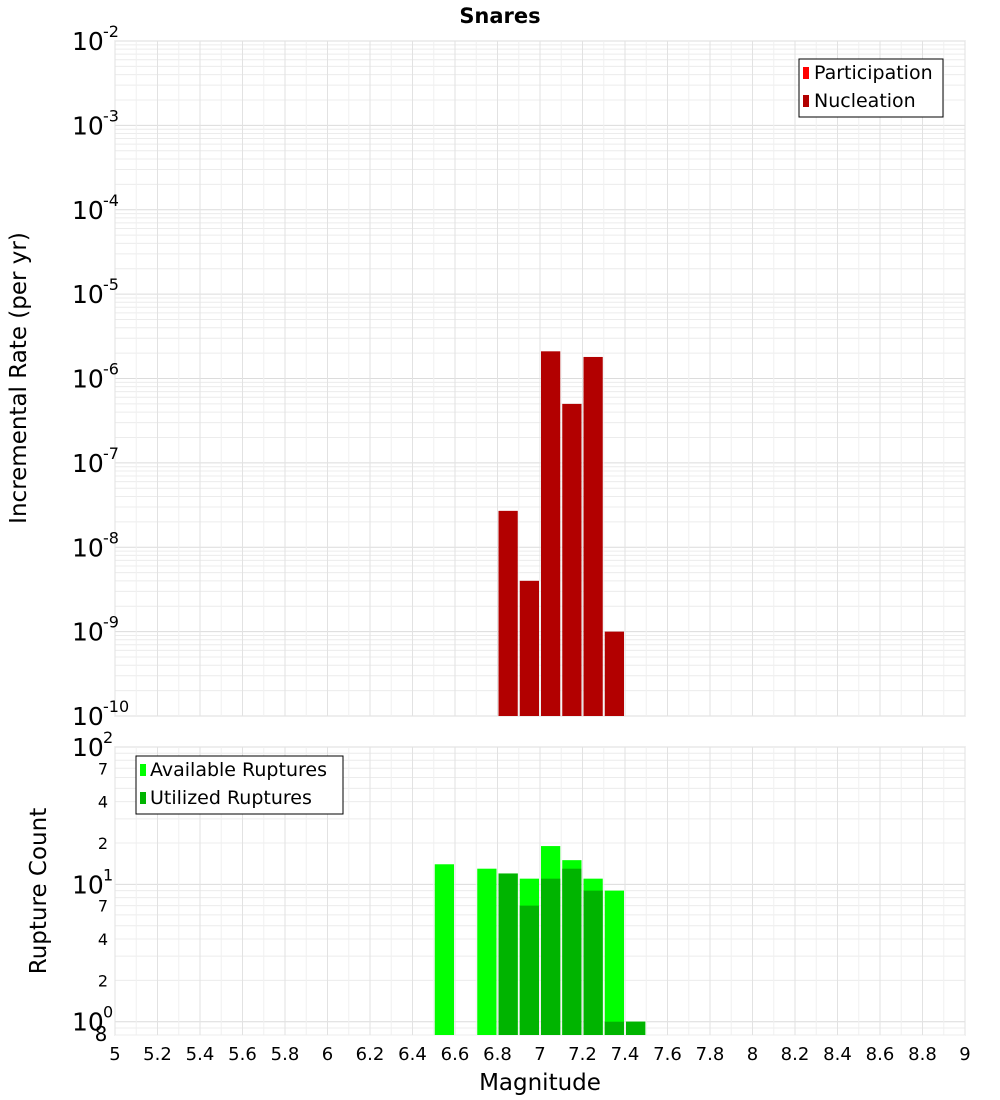 This screenshot has width=1000, height=1100. Describe the element at coordinates (108, 874) in the screenshot. I see `bottom-y-tick-exponent: 1` at that location.